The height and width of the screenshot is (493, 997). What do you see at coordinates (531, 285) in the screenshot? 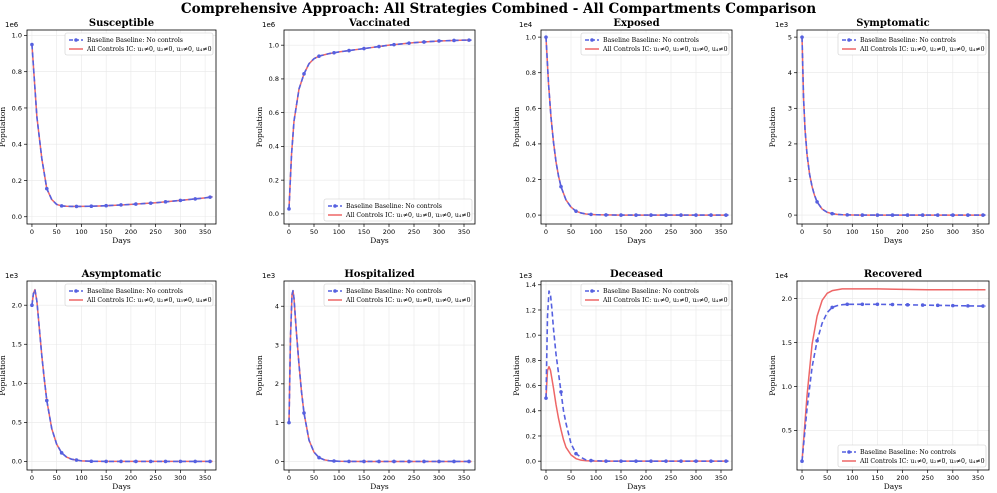
I see `y-tick-label: 1.4` at bounding box center [531, 285].